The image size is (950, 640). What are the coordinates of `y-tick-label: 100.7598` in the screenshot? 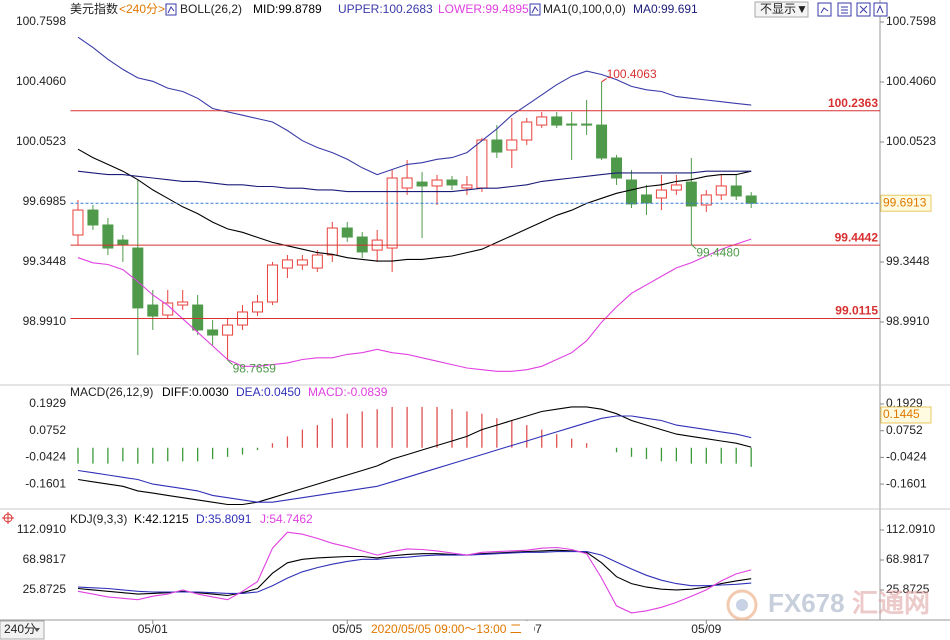 It's located at (41, 21).